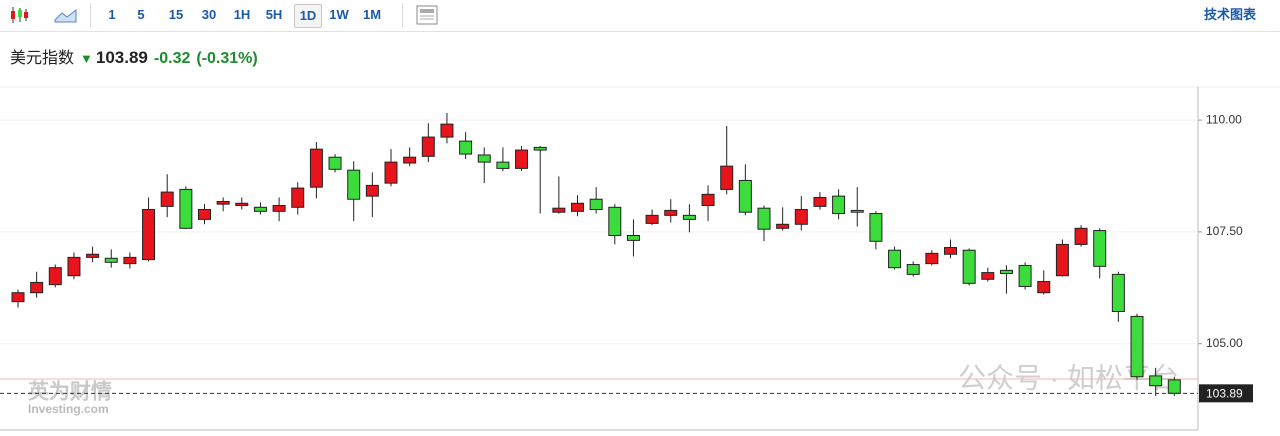 This screenshot has width=1280, height=436. What do you see at coordinates (176, 14) in the screenshot?
I see `interval-button: 15` at bounding box center [176, 14].